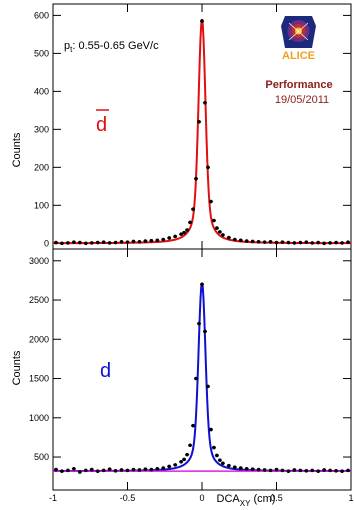 The image size is (354, 510). I want to click on alice-logo: ALICE, so click(298, 39).